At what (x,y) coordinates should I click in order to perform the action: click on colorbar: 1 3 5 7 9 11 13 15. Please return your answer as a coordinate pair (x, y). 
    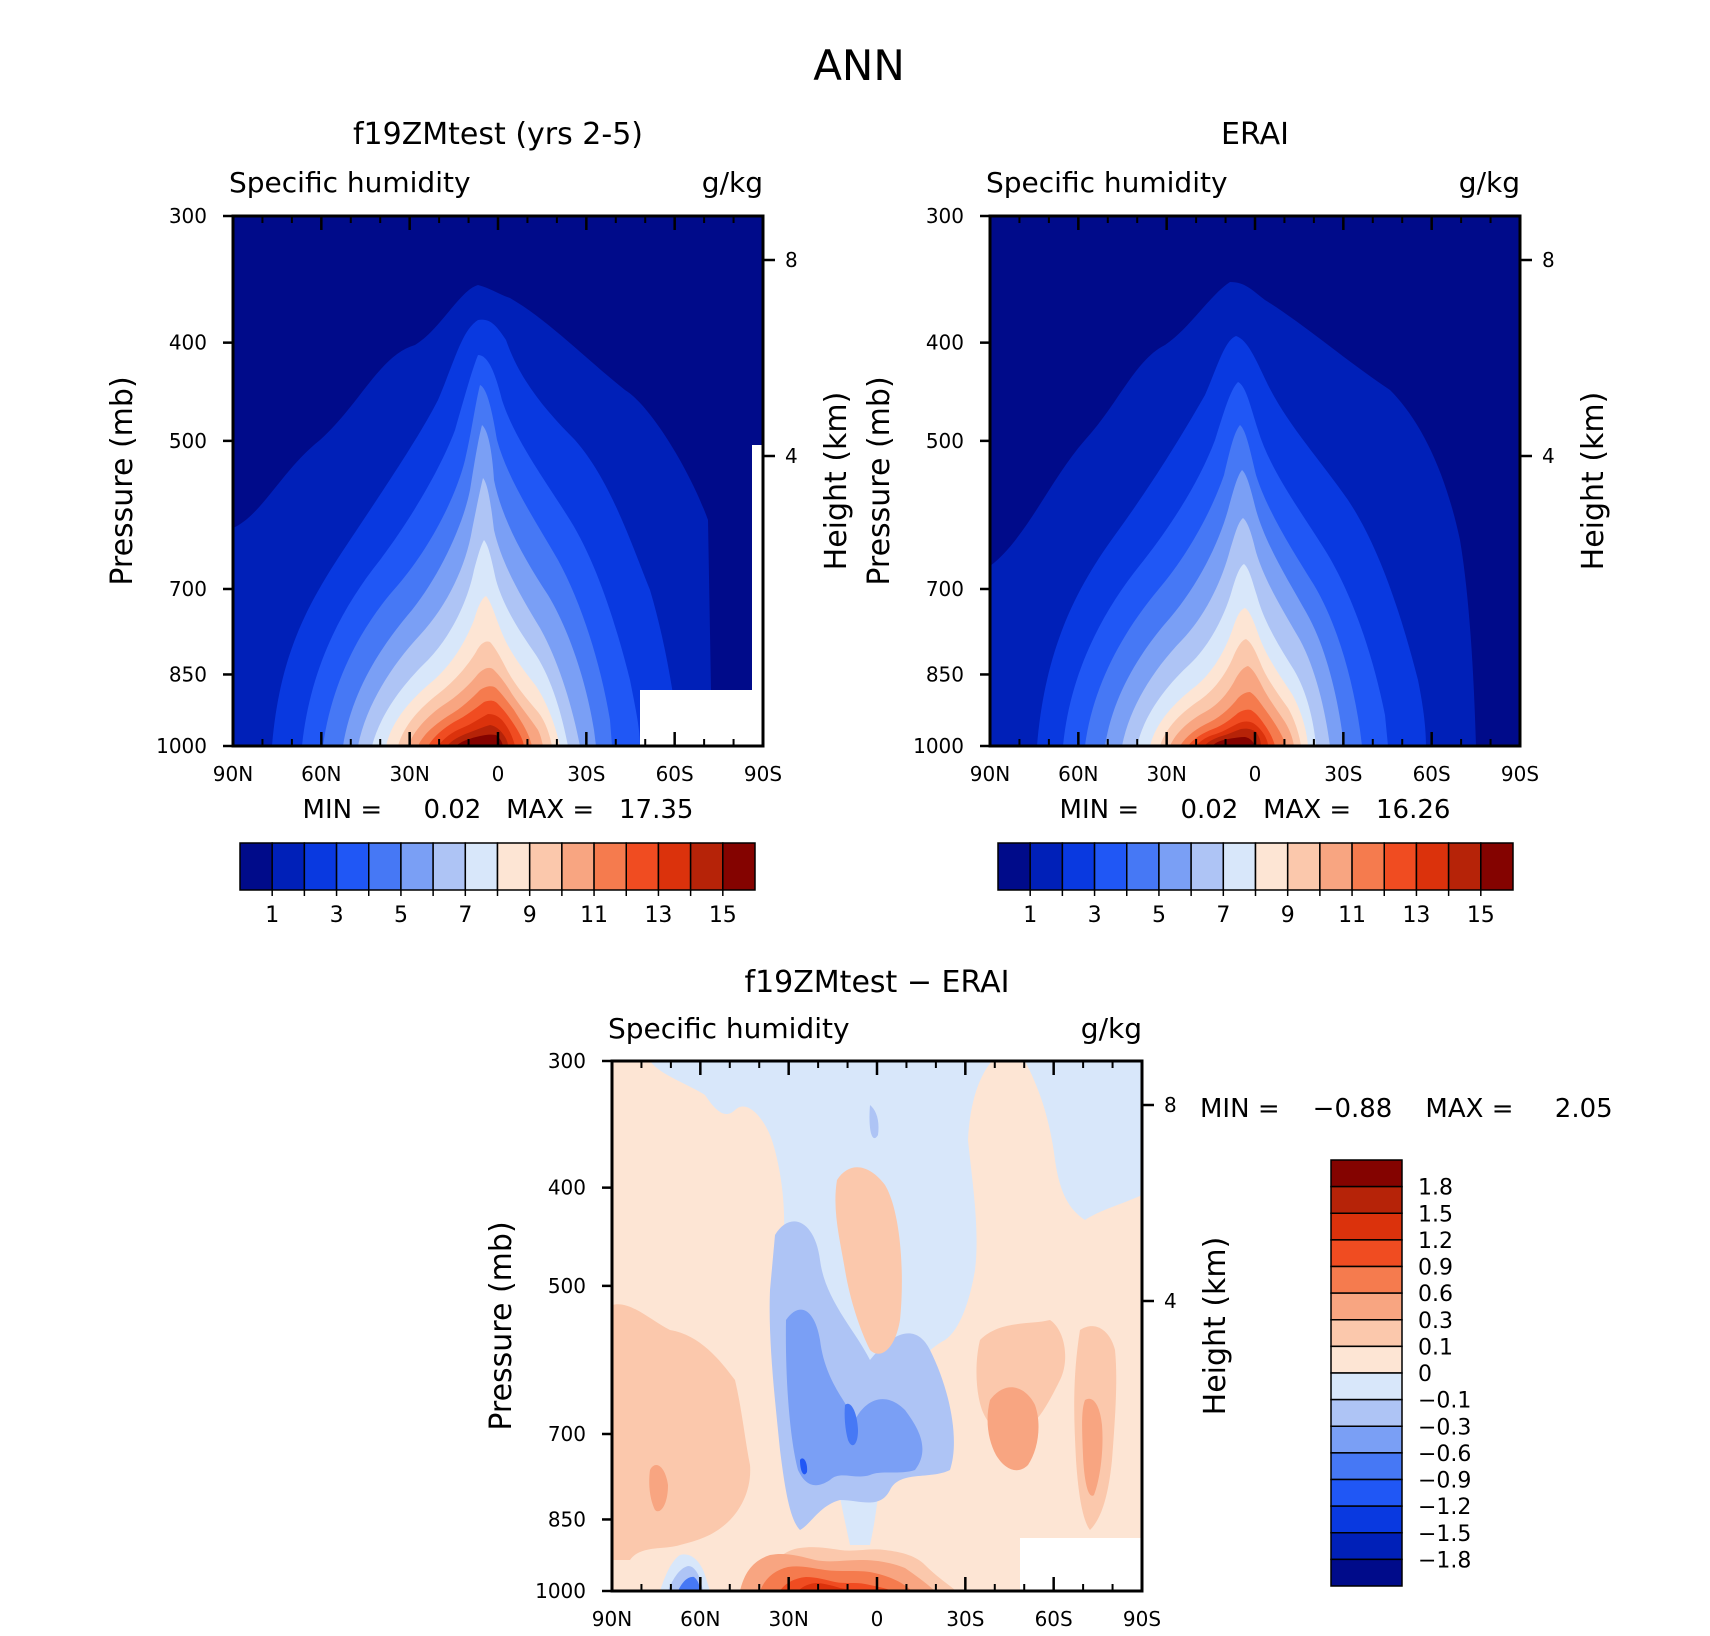
    Looking at the image, I should click on (1255, 885).